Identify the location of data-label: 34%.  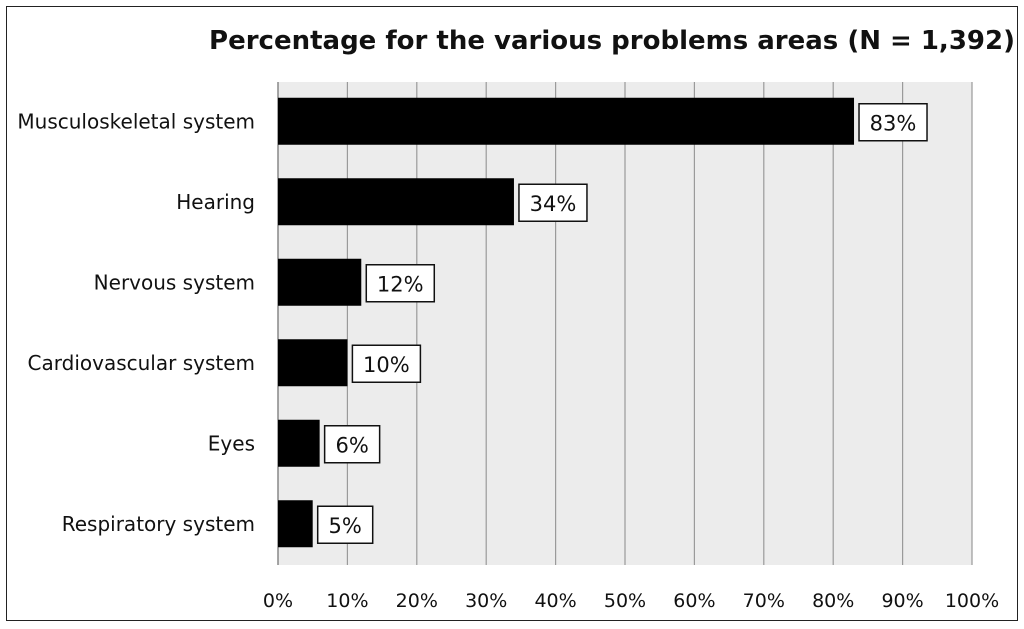
(553, 204).